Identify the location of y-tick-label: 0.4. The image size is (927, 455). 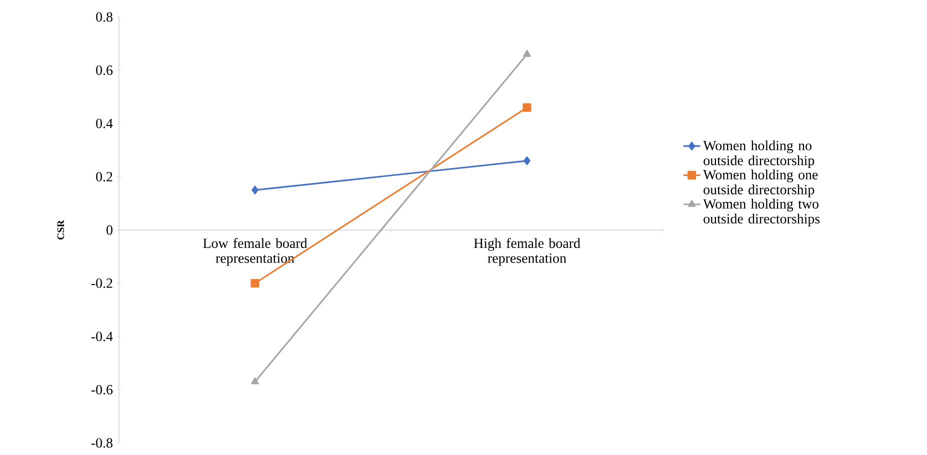
(104, 123).